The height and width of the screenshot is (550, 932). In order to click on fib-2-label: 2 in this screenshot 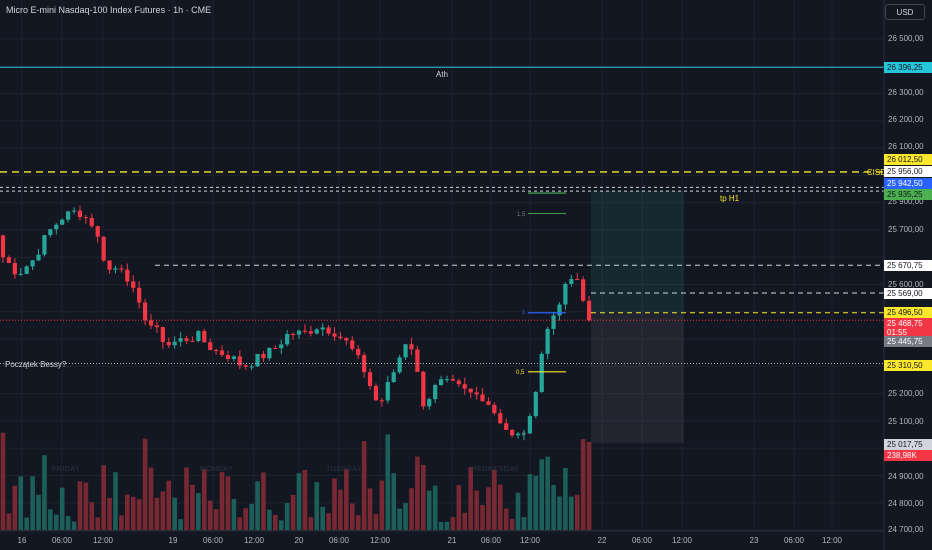, I will do `click(524, 190)`.